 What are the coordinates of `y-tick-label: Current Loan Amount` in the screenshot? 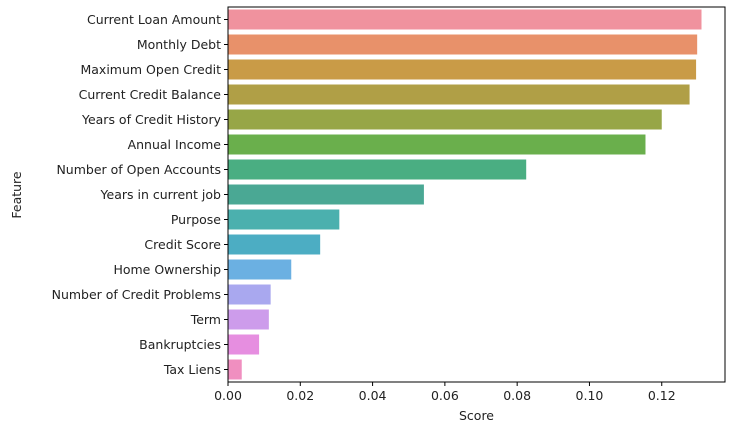 It's located at (154, 19).